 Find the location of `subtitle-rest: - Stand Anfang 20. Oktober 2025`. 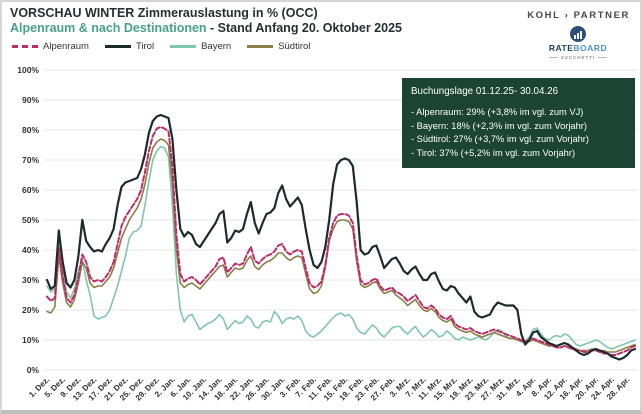

subtitle-rest: - Stand Anfang 20. Oktober 2025 is located at coordinates (304, 28).